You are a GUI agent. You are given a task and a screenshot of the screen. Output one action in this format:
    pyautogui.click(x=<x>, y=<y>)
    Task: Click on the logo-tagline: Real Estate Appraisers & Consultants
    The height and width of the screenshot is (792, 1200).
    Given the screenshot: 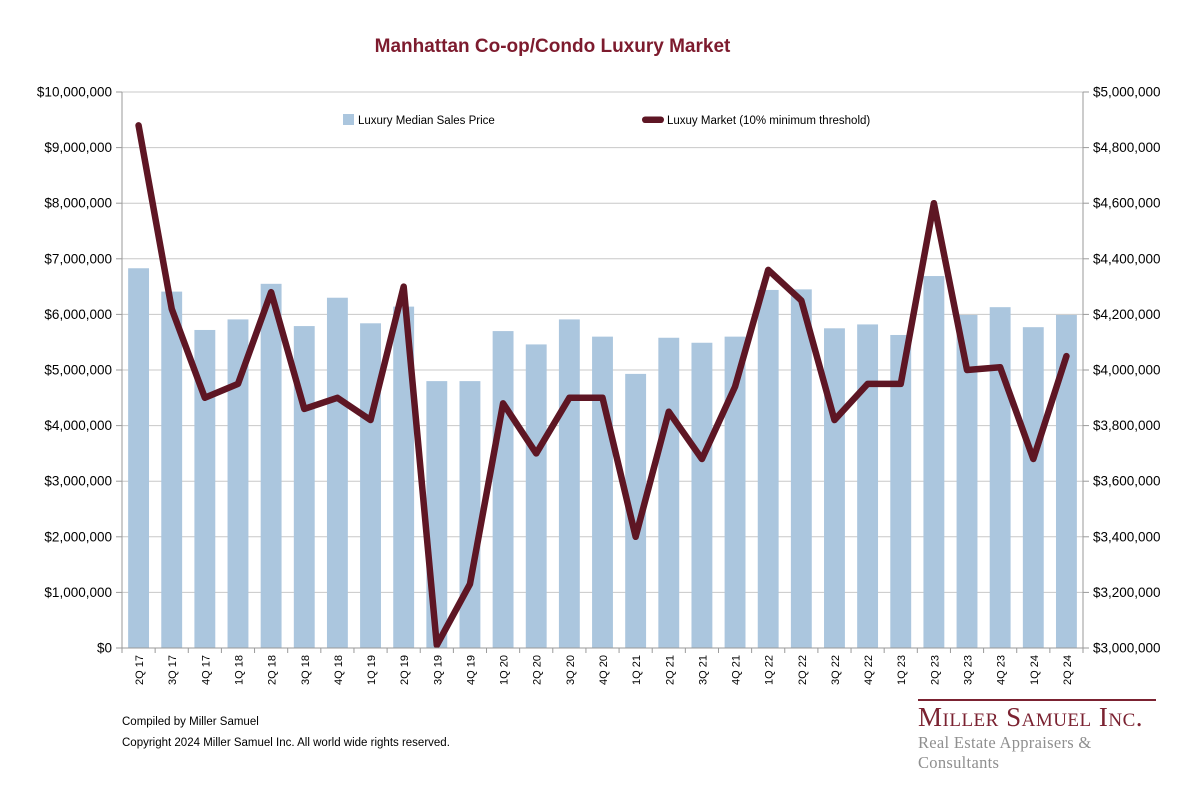 What is the action you would take?
    pyautogui.click(x=1005, y=753)
    